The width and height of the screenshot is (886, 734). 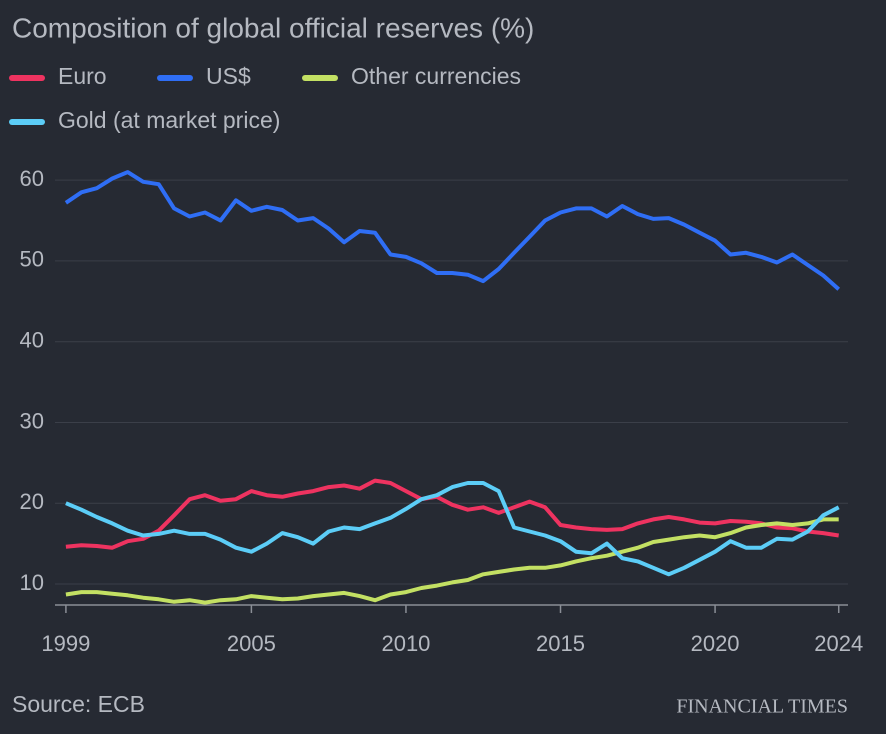 What do you see at coordinates (65, 643) in the screenshot?
I see `x-tick-label: 1999` at bounding box center [65, 643].